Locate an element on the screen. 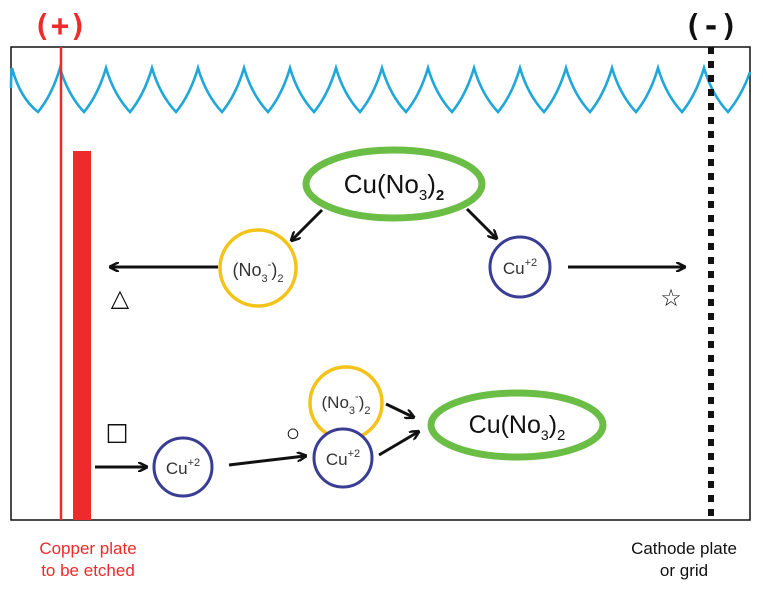 The height and width of the screenshot is (593, 763). copper-ion-formula-top: Cu+2 is located at coordinates (520, 267).